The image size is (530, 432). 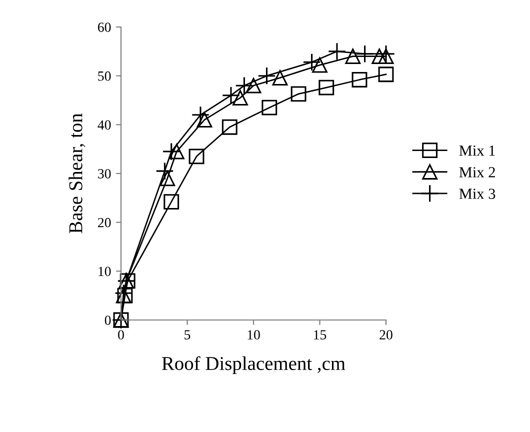 What do you see at coordinates (386, 335) in the screenshot?
I see `x-tick-label: 20` at bounding box center [386, 335].